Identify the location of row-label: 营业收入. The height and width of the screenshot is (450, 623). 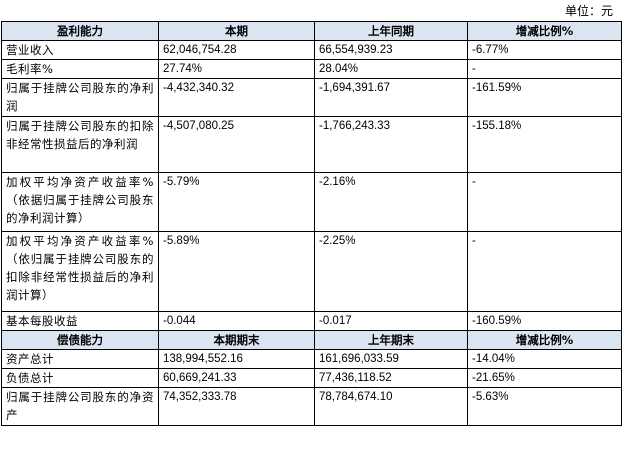
(80, 50).